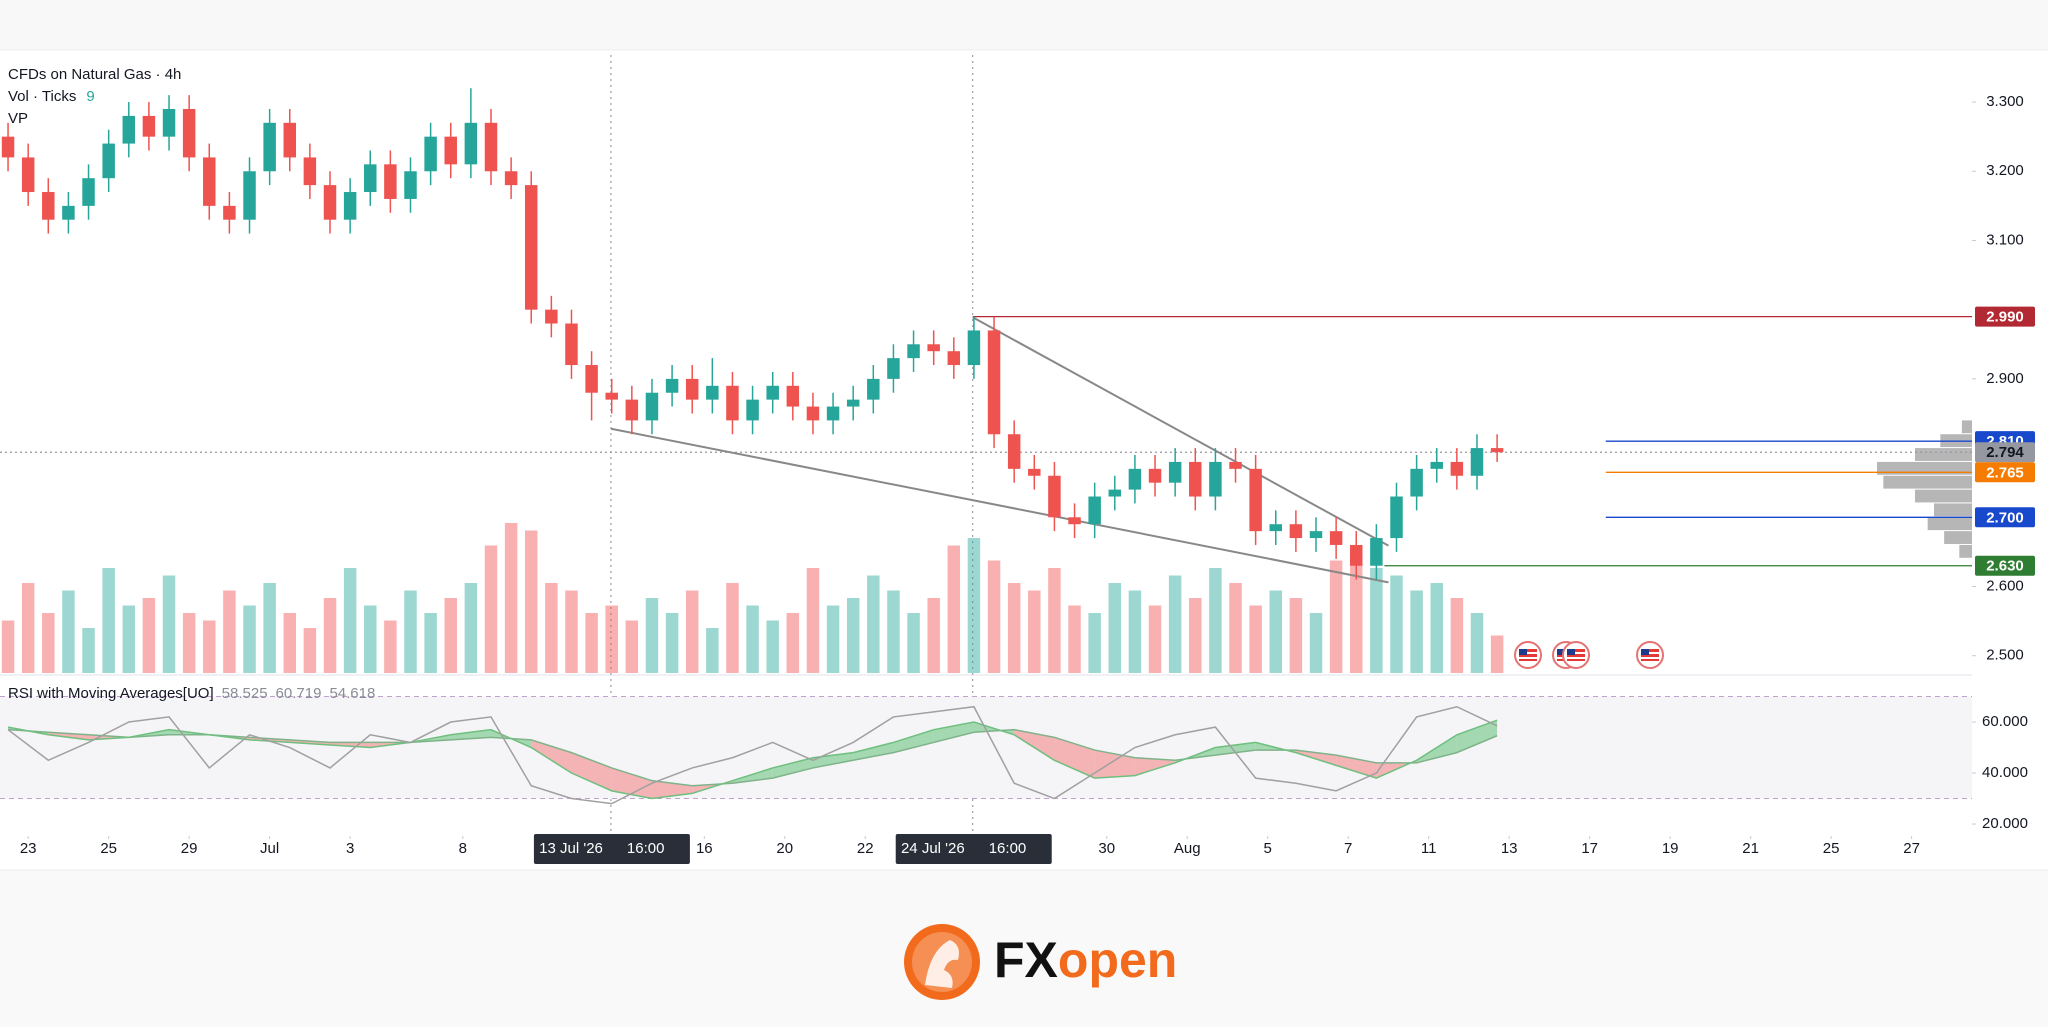 The height and width of the screenshot is (1027, 2048). I want to click on x-tick-label: 30, so click(1106, 848).